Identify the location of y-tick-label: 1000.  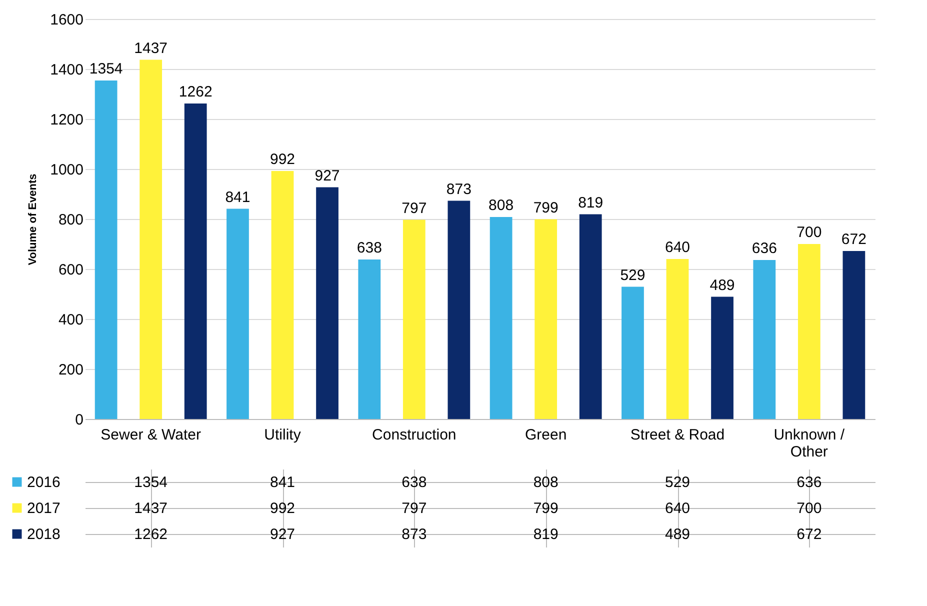
(67, 170).